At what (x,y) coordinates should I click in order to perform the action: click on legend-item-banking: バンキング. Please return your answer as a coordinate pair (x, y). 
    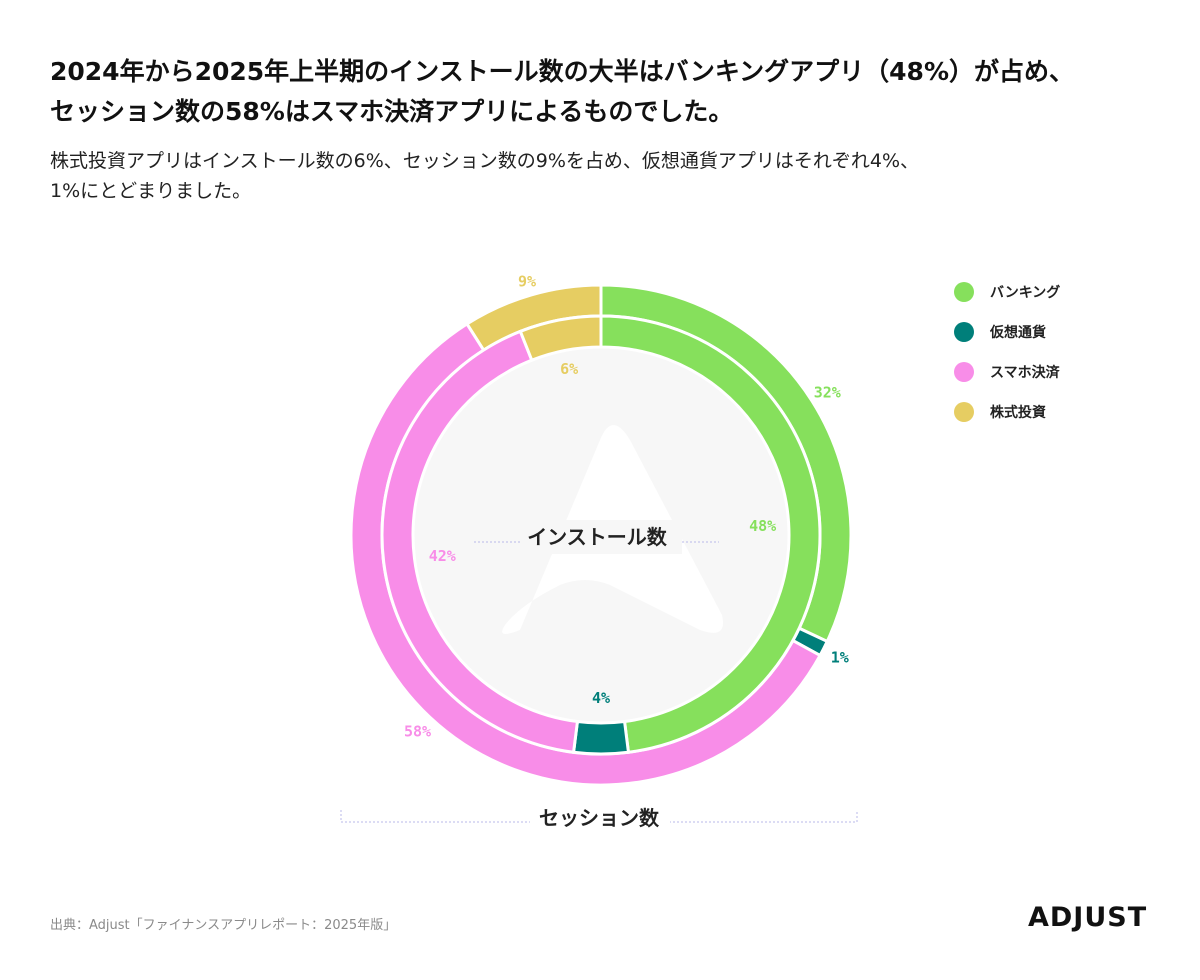
    Looking at the image, I should click on (1007, 292).